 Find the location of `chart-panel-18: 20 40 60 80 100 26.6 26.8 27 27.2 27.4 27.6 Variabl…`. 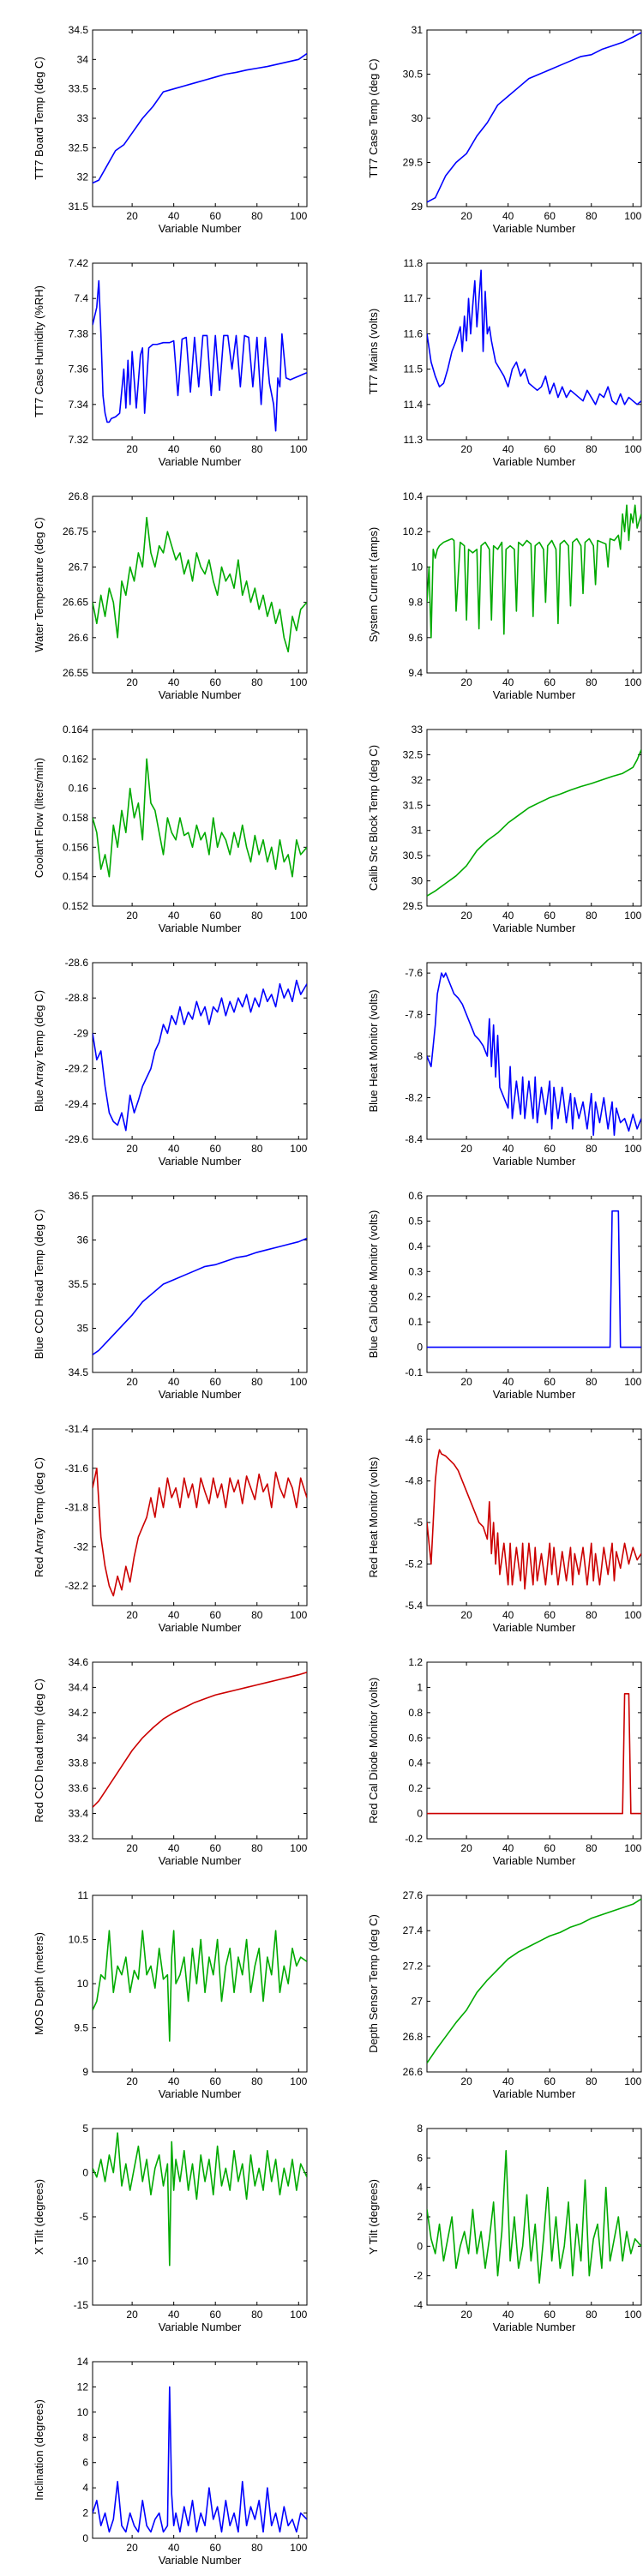

chart-panel-18: 20 40 60 80 100 26.6 26.8 27 27.2 27.4 27.6 Variabl… is located at coordinates (504, 1994).